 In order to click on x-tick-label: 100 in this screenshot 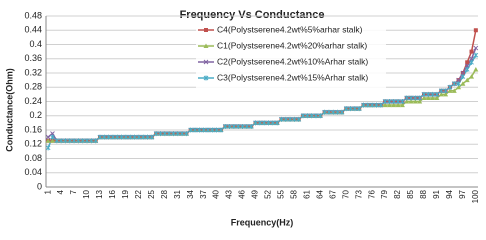, I will do `click(475, 196)`.